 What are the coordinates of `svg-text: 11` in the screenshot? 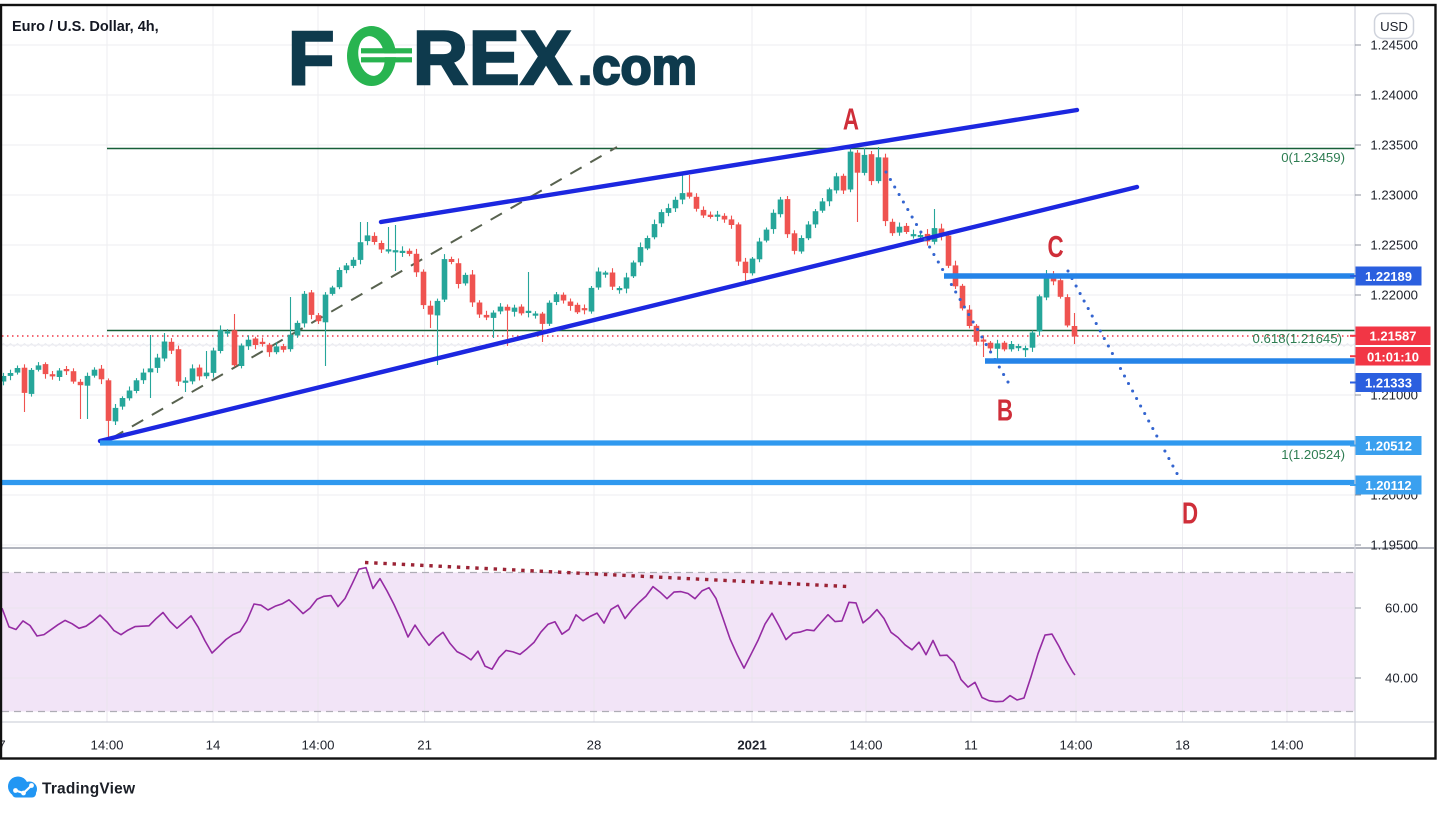 It's located at (971, 745).